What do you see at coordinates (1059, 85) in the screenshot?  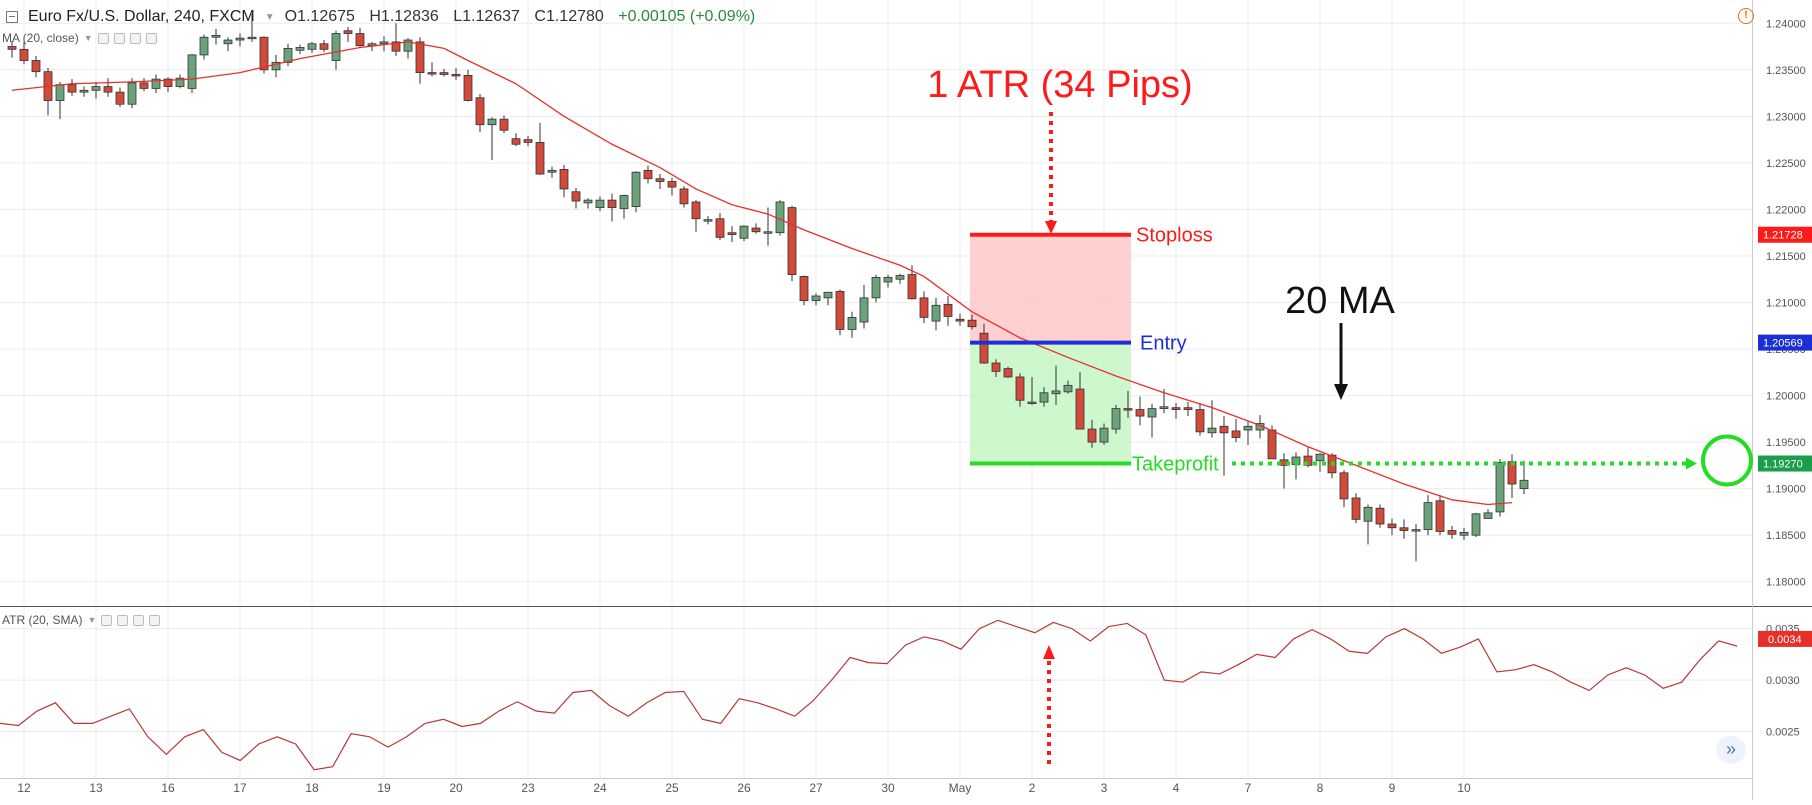 I see `atr-annotation-title: 1 ATR (34 Pips)` at bounding box center [1059, 85].